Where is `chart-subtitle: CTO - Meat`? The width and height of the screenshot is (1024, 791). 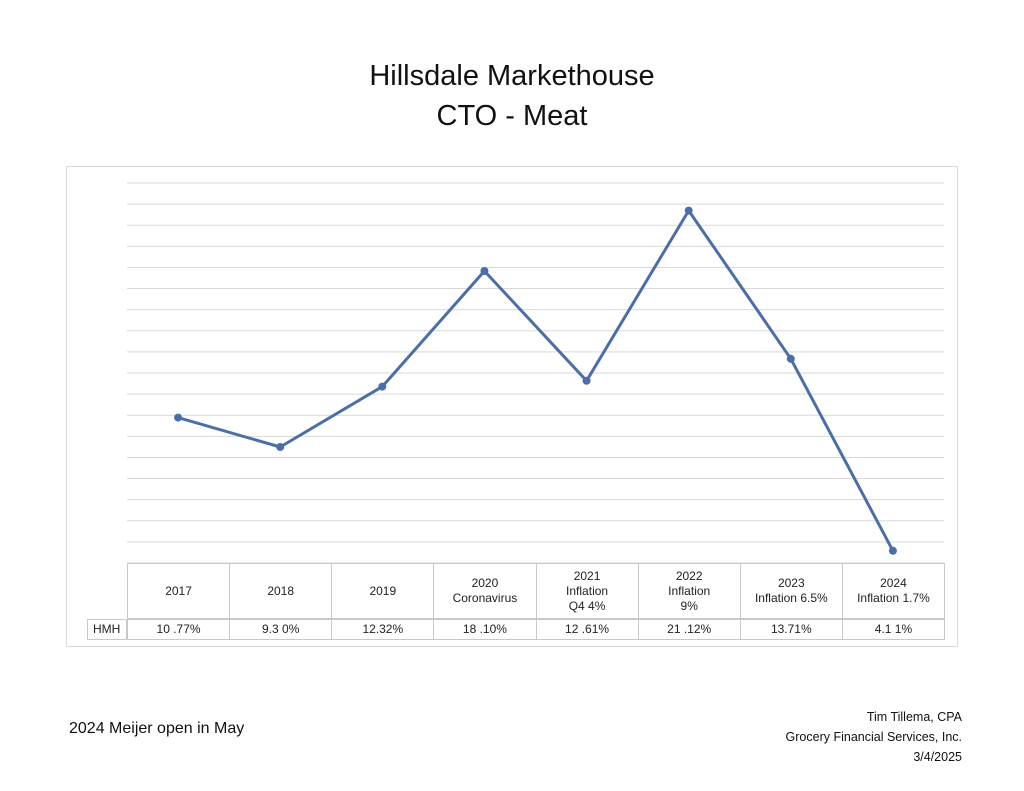
chart-subtitle: CTO - Meat is located at coordinates (512, 116).